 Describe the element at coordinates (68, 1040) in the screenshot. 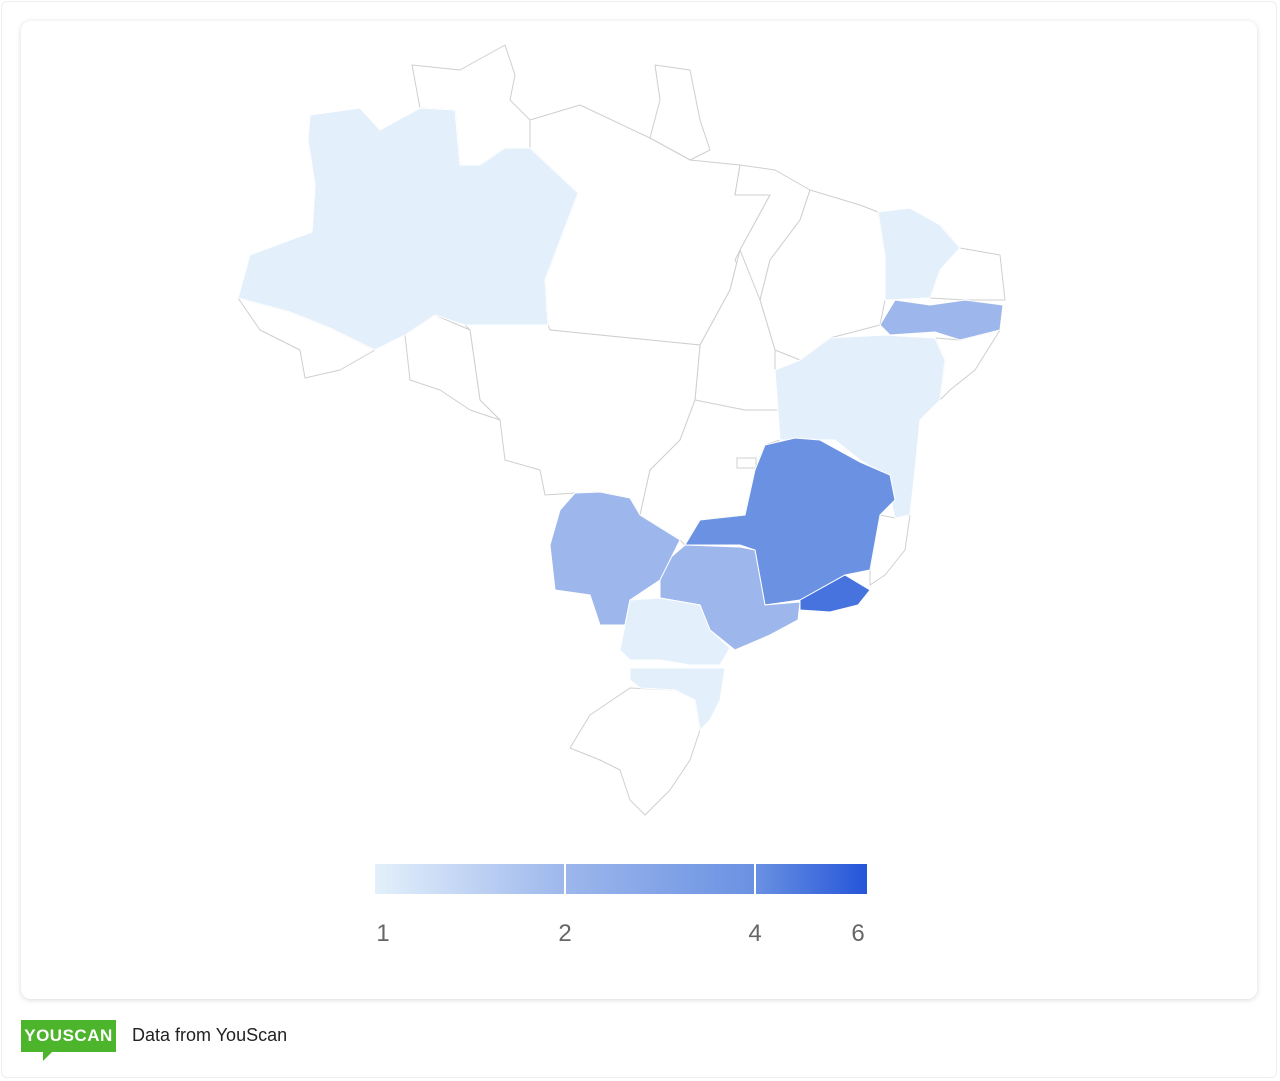

I see `logo: YOUSCAN` at that location.